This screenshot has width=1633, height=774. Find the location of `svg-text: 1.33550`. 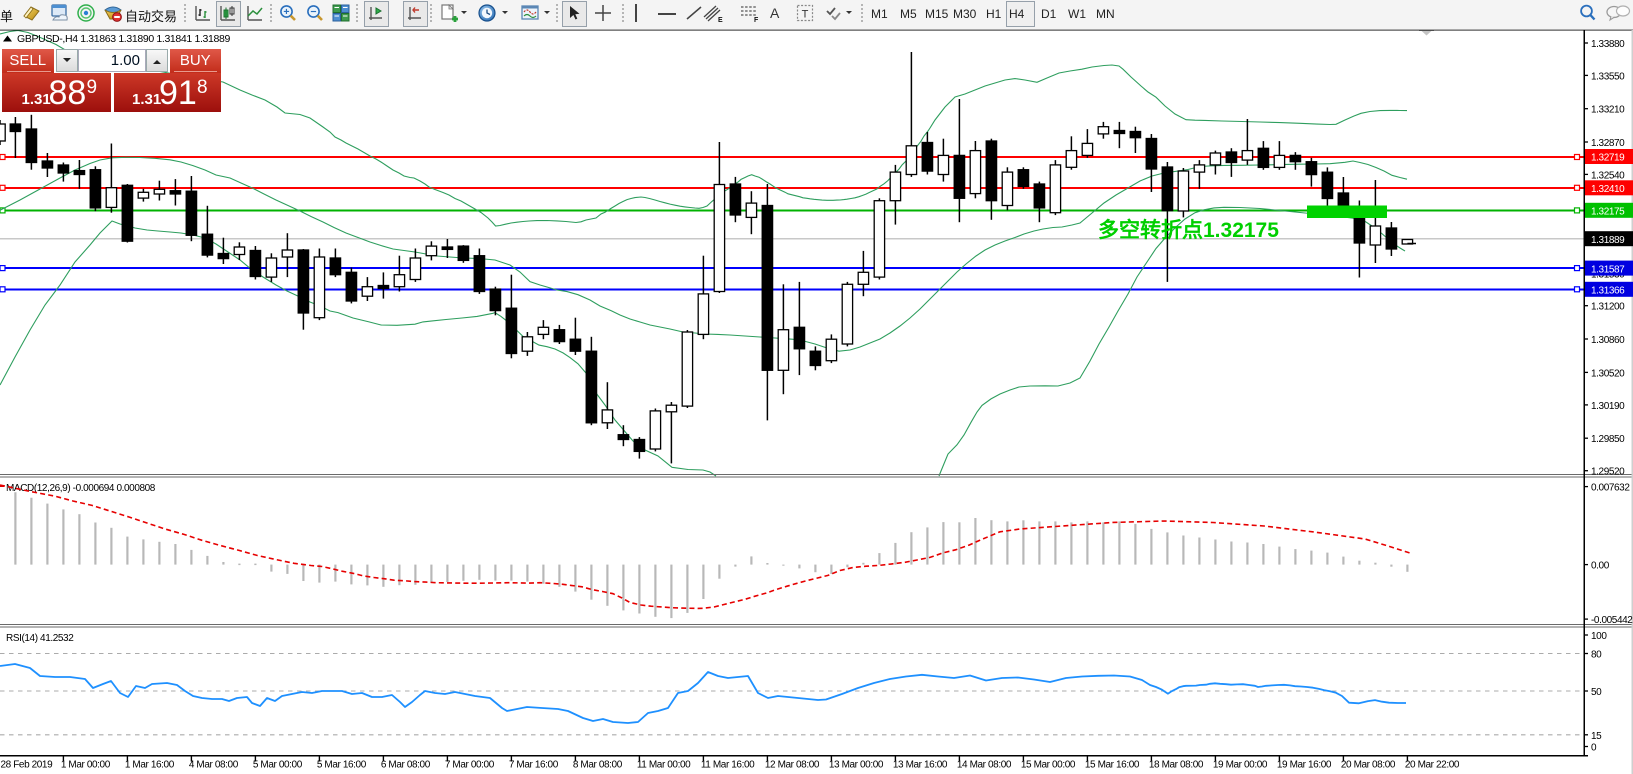

svg-text: 1.33550 is located at coordinates (1608, 76).